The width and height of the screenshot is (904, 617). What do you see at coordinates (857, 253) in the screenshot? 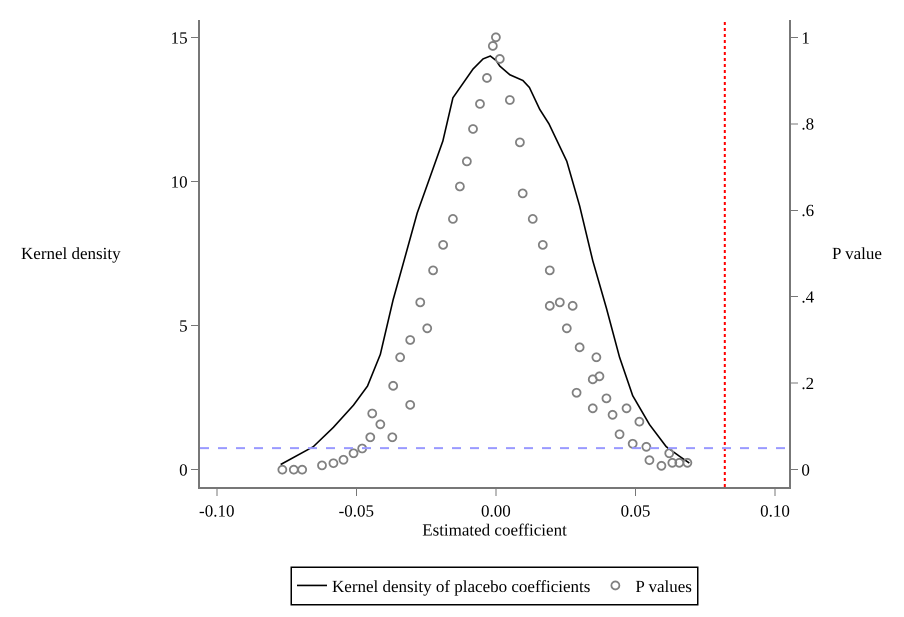
I see `y2-axis-title: P value` at bounding box center [857, 253].